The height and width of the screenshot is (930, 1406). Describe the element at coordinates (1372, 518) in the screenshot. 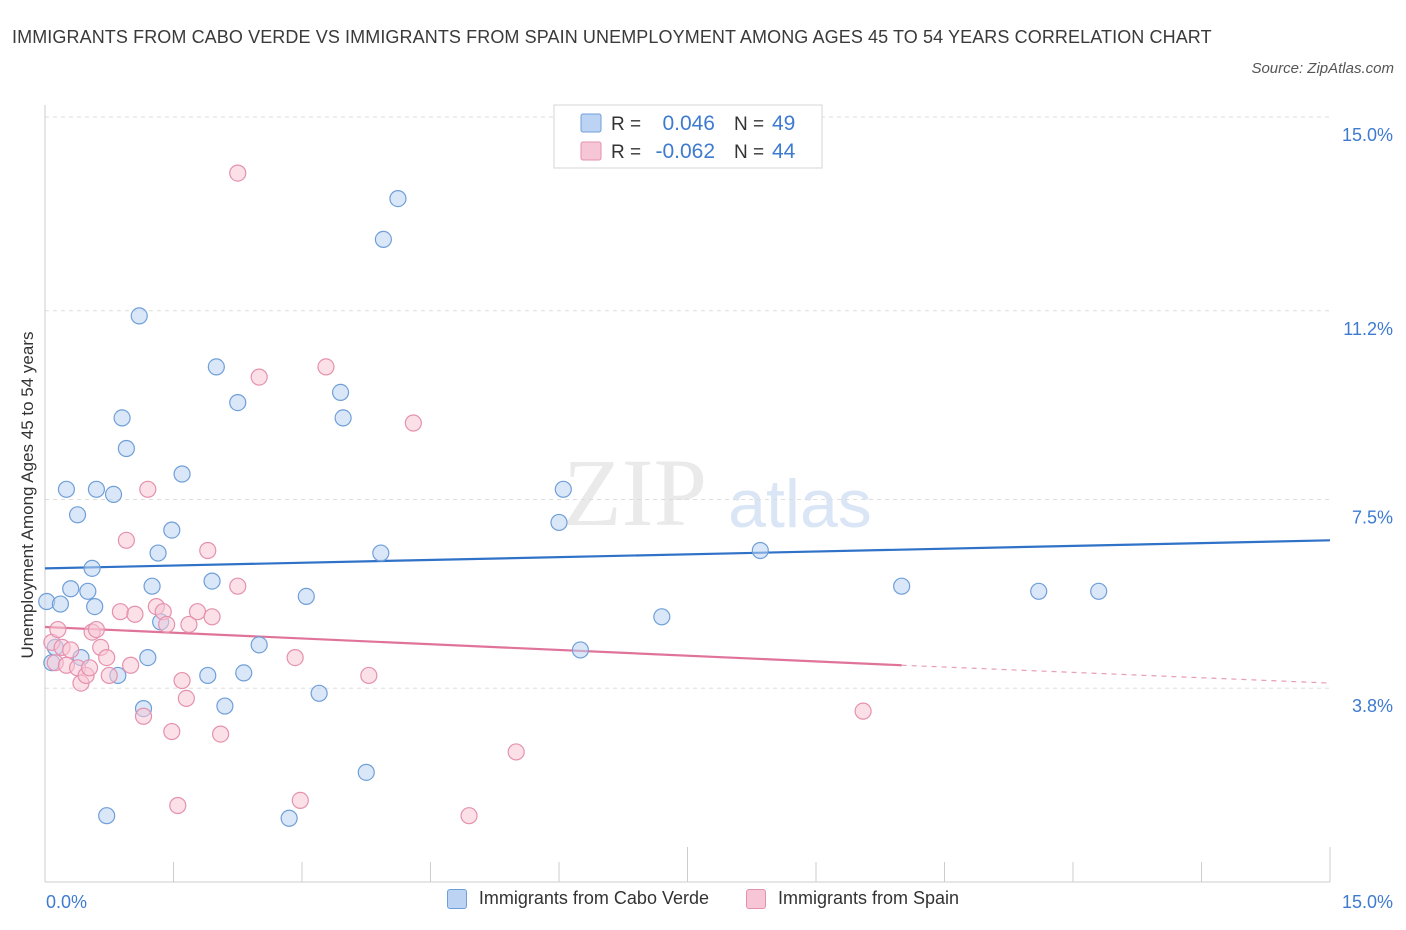

I see `y-tick-label: 7.5%` at that location.